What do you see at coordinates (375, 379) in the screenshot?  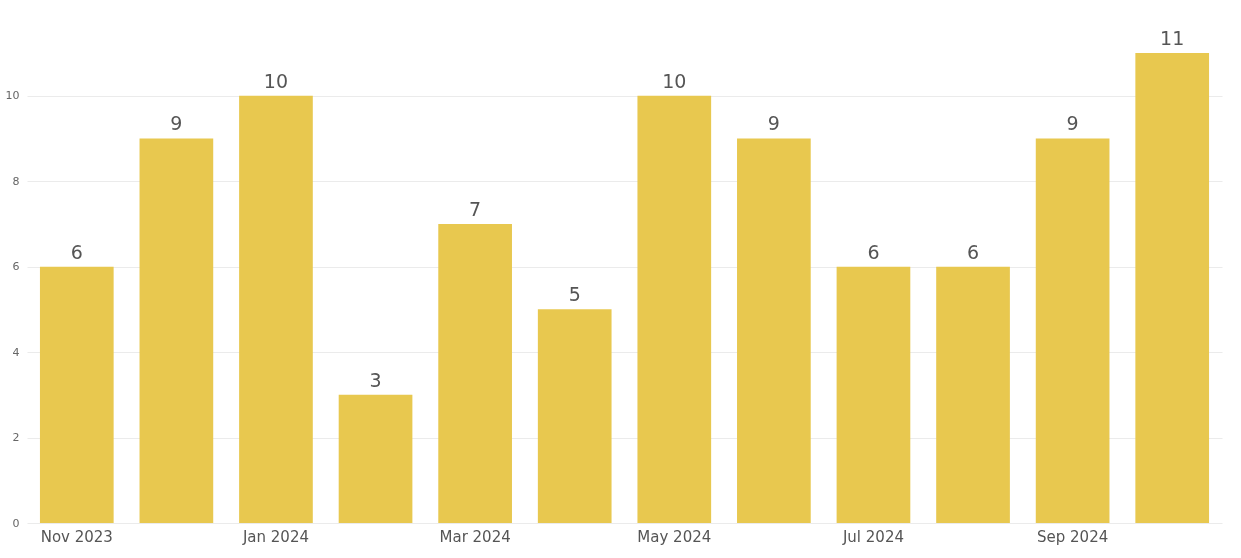 I see `data-label: 3` at bounding box center [375, 379].